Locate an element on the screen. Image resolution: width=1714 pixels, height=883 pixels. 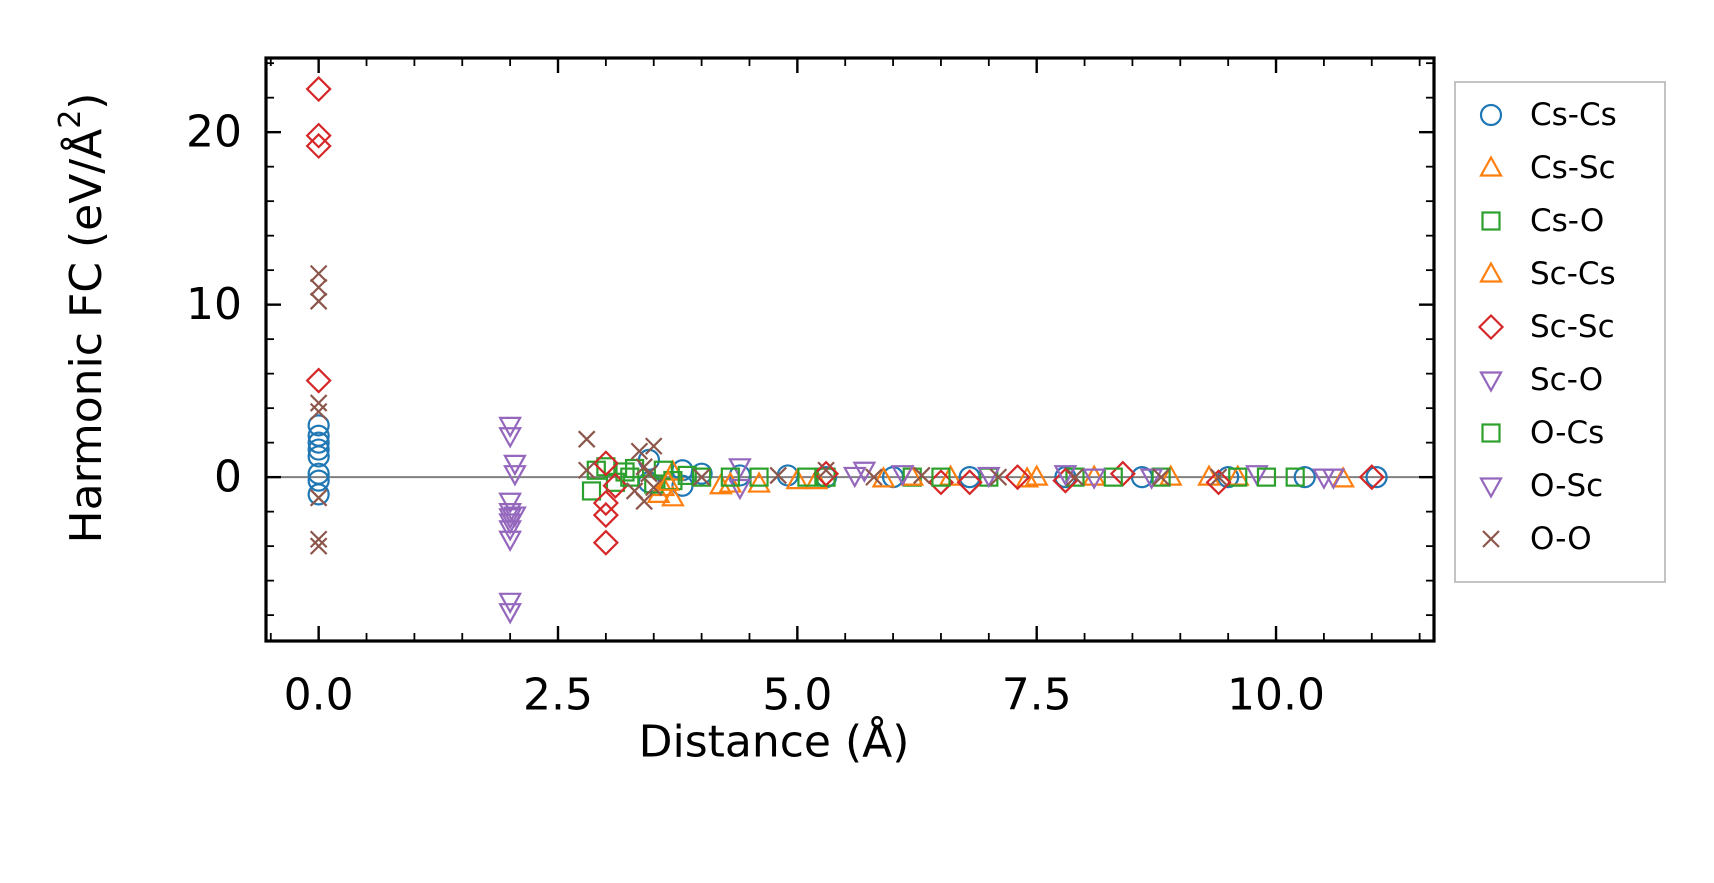
legend-marker-cs-o is located at coordinates (1491, 221).